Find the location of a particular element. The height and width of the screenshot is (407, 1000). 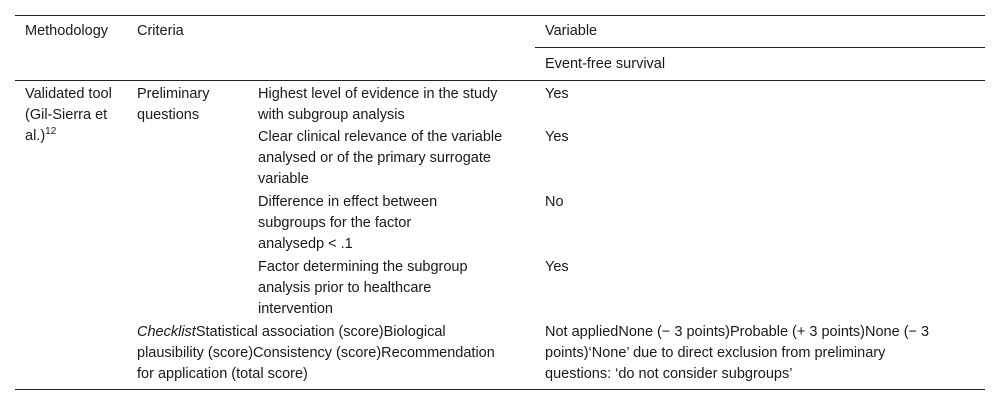

checklist-label: Checklist is located at coordinates (166, 332).